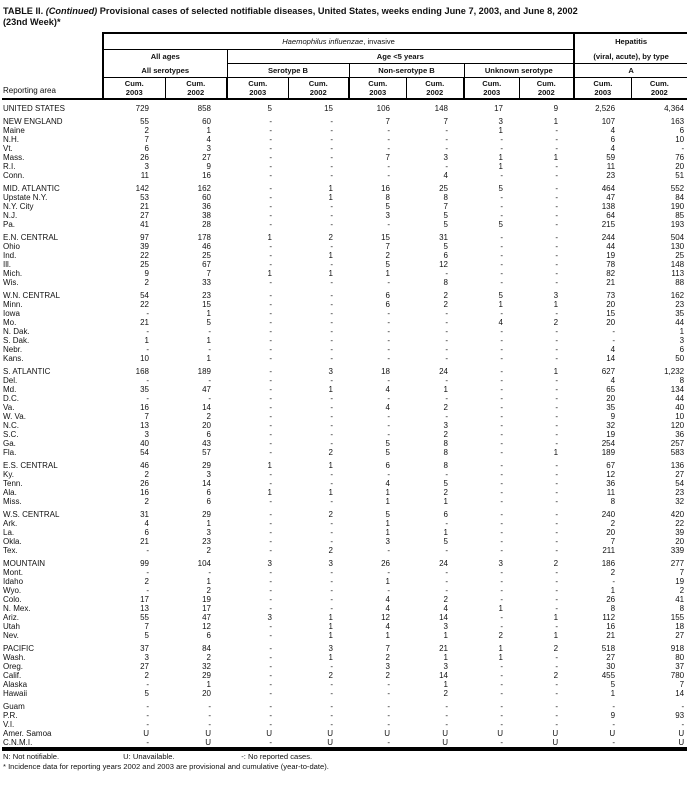  I want to click on table-row: Md. 35 47 - 1 4 1 - - 65 134, so click(344, 389).